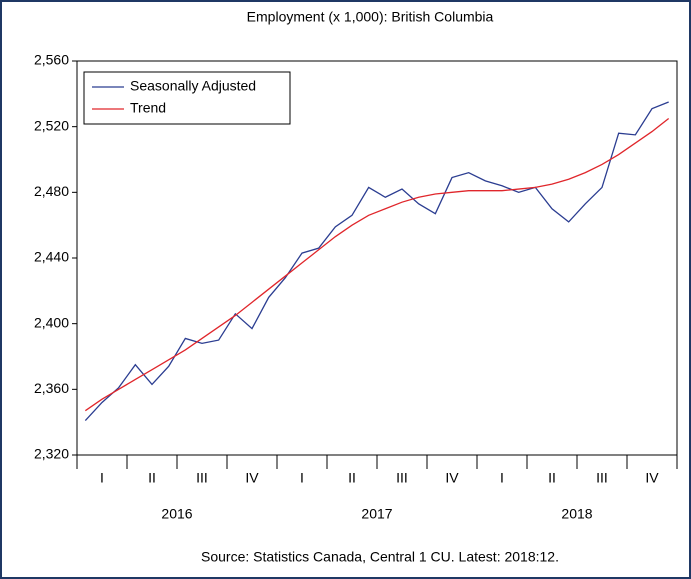 This screenshot has width=691, height=579. Describe the element at coordinates (370, 17) in the screenshot. I see `chart-title: Employment (x 1,000): British Columbia` at that location.